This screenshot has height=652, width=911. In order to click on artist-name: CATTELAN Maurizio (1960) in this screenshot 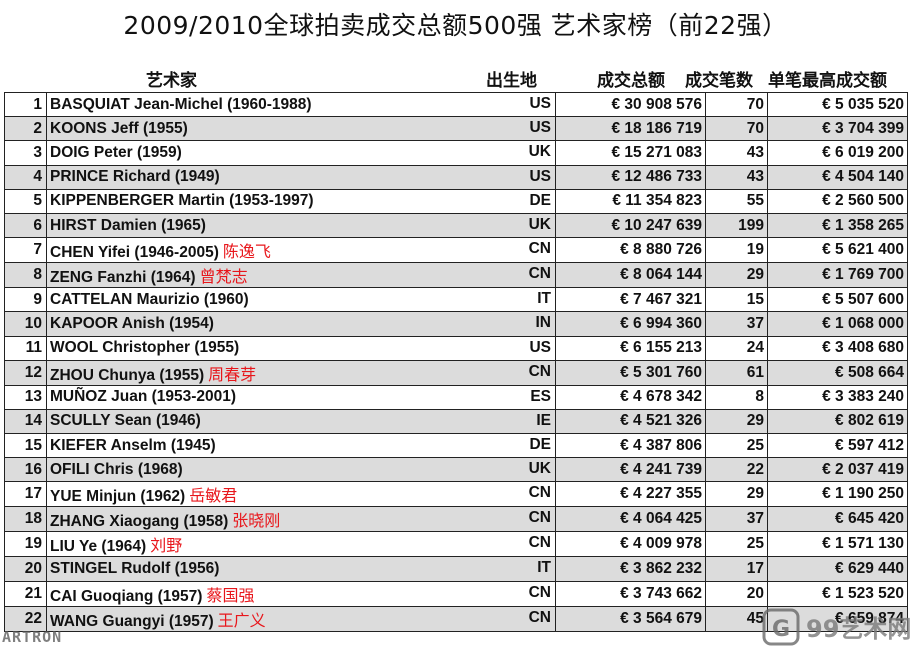, I will do `click(149, 299)`.